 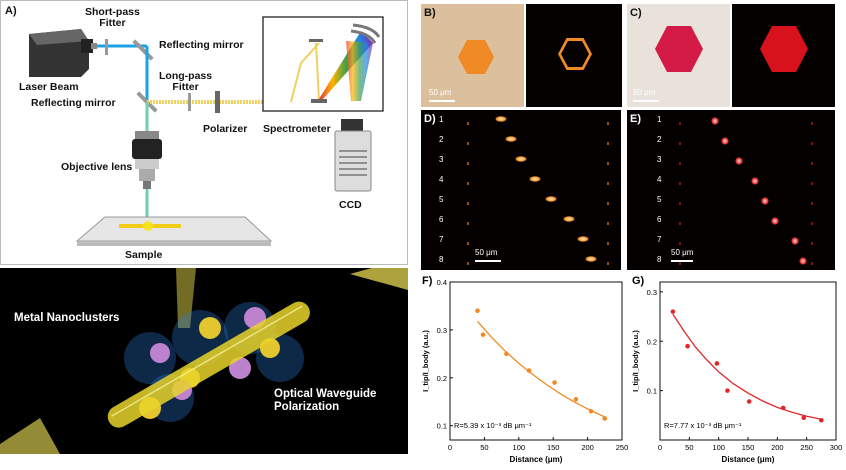 I want to click on x-axis-label: Distance (μm), so click(x=536, y=459).